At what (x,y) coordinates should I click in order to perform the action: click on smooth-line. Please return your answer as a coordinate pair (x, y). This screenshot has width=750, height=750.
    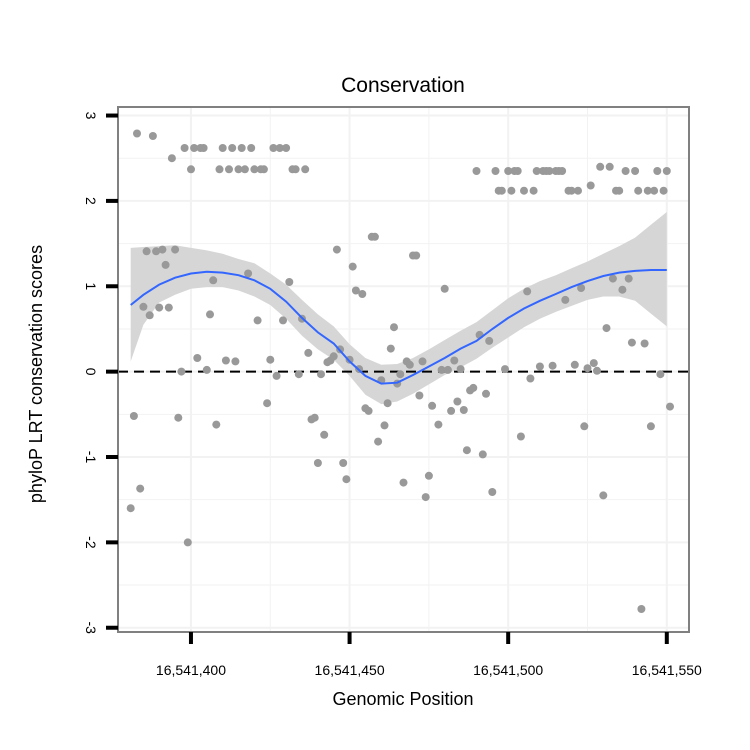
    Looking at the image, I should click on (398, 327).